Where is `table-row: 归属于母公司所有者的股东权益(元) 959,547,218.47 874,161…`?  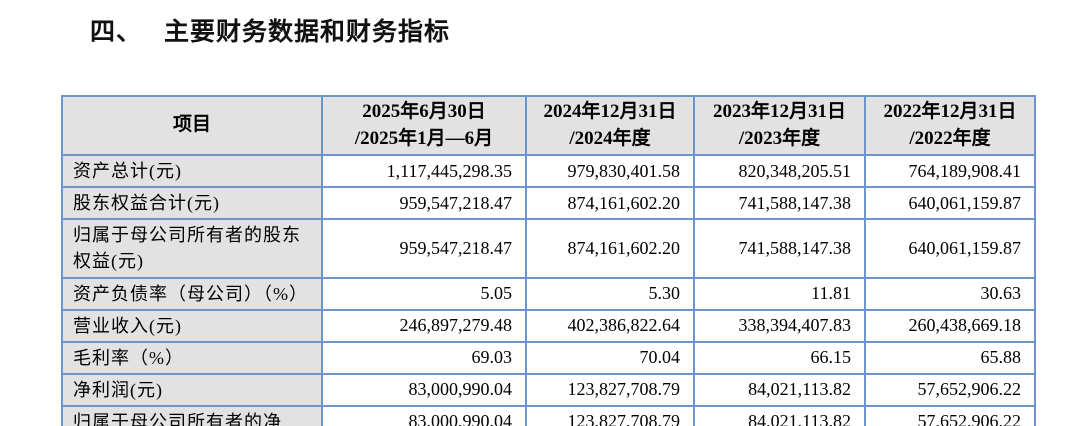 table-row: 归属于母公司所有者的股东权益(元) 959,547,218.47 874,161… is located at coordinates (548, 248).